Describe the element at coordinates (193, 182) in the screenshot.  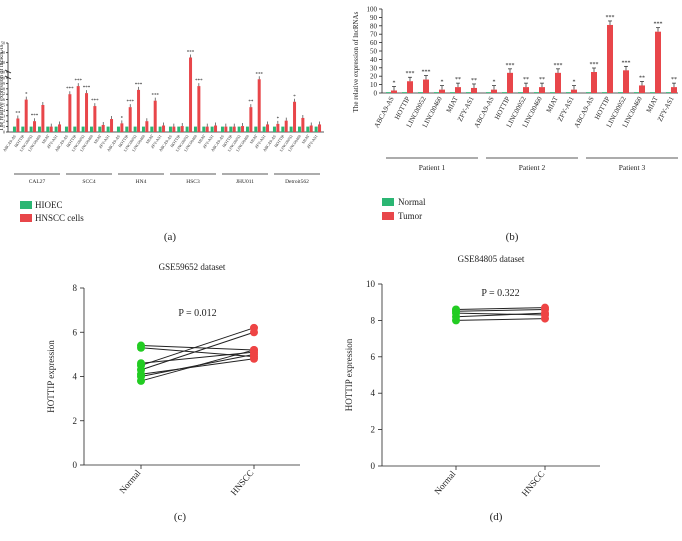
I see `group-label: HSC3` at that location.